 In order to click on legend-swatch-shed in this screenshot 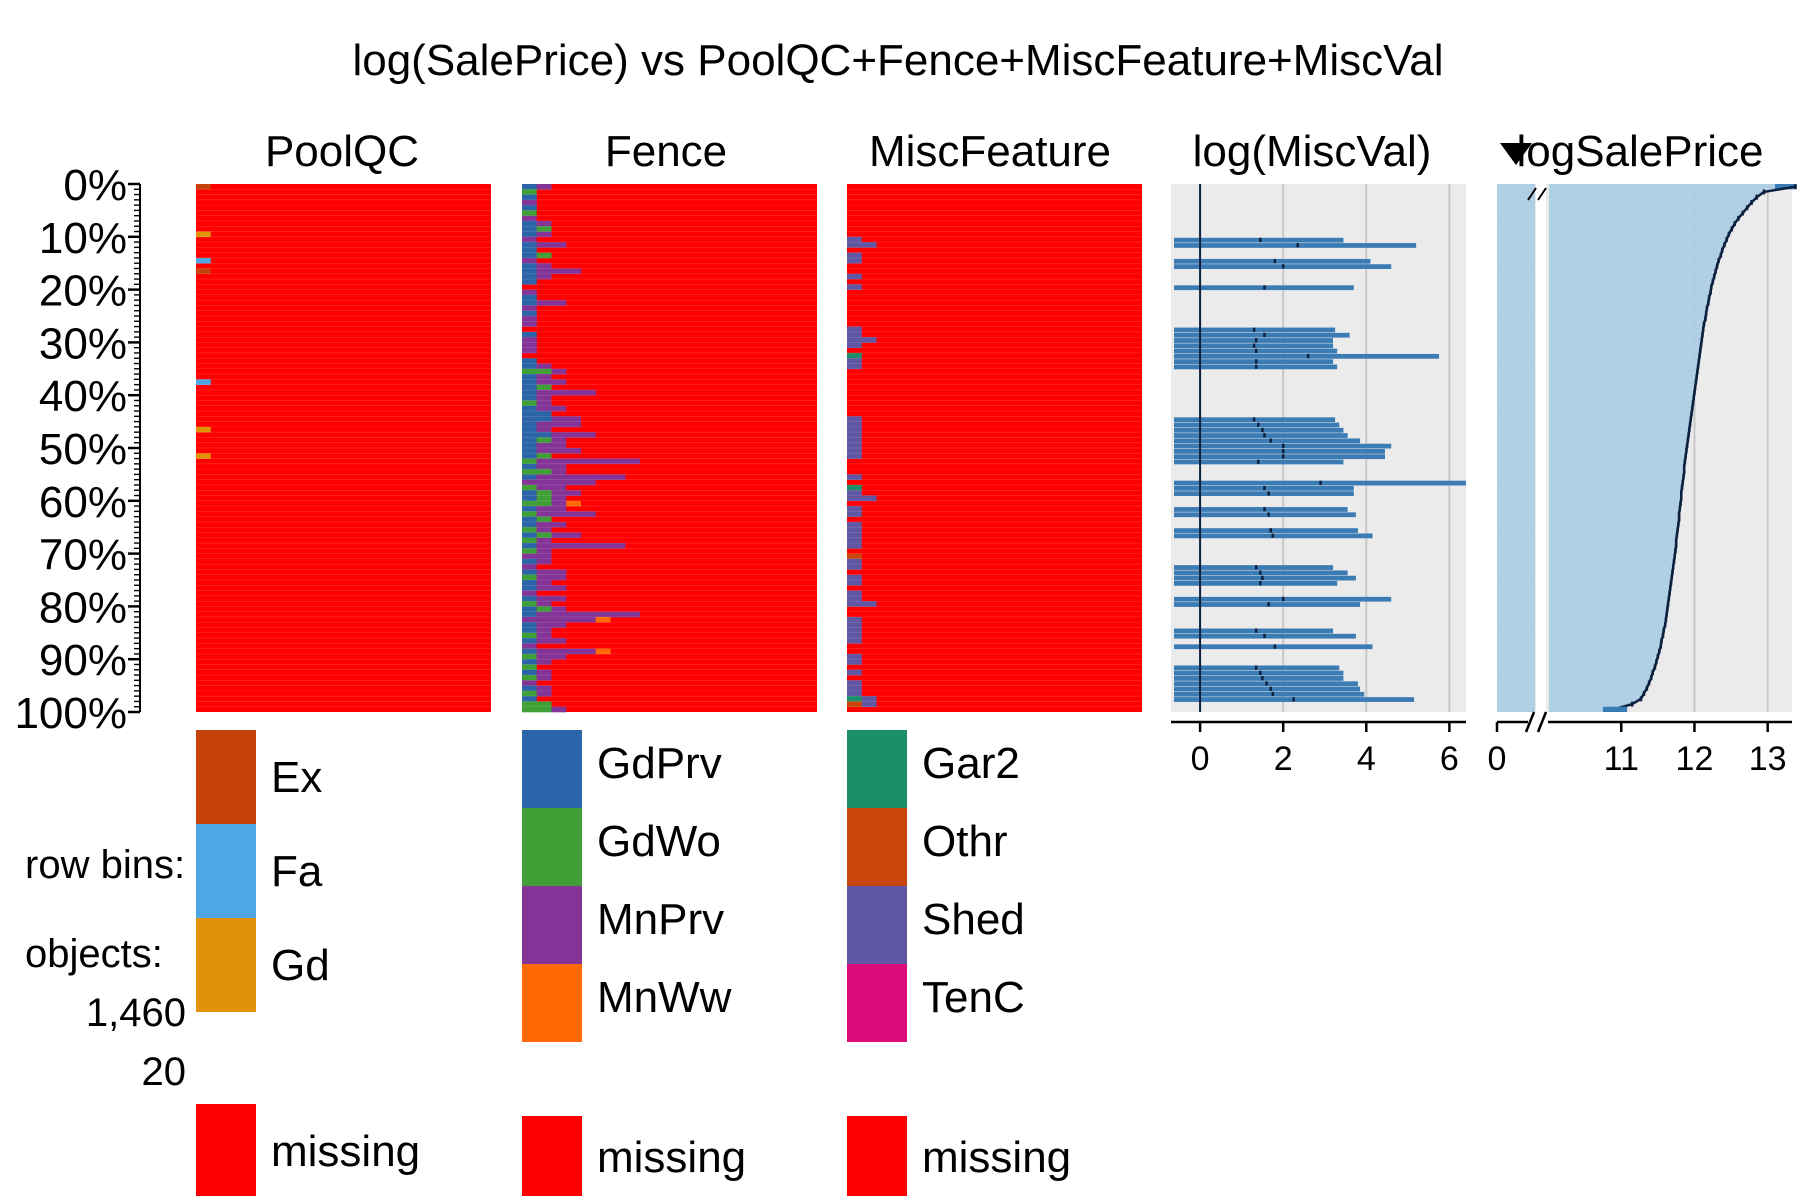, I will do `click(877, 925)`.